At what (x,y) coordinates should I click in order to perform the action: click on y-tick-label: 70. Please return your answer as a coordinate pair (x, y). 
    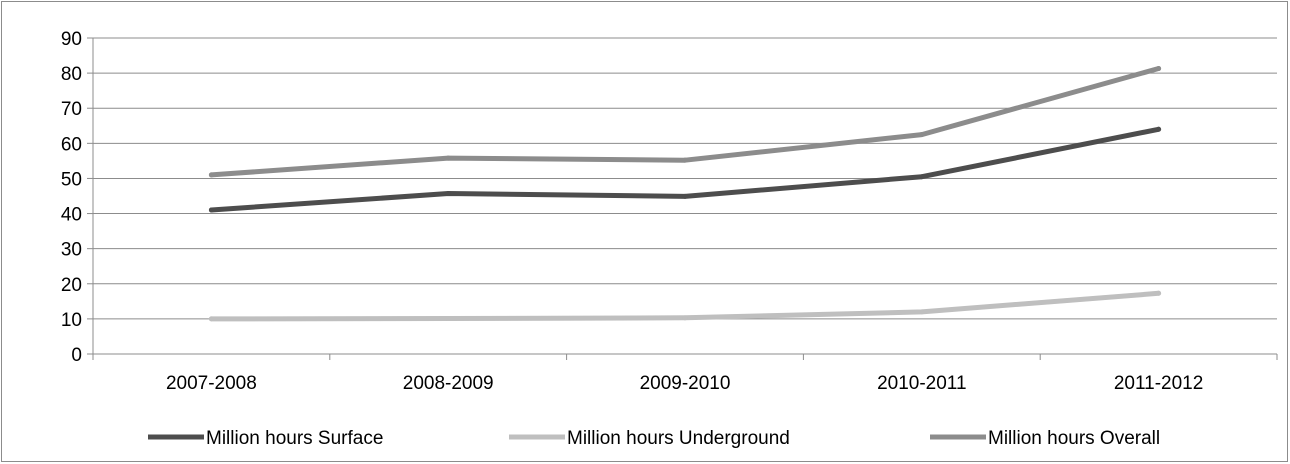
    Looking at the image, I should click on (71, 109).